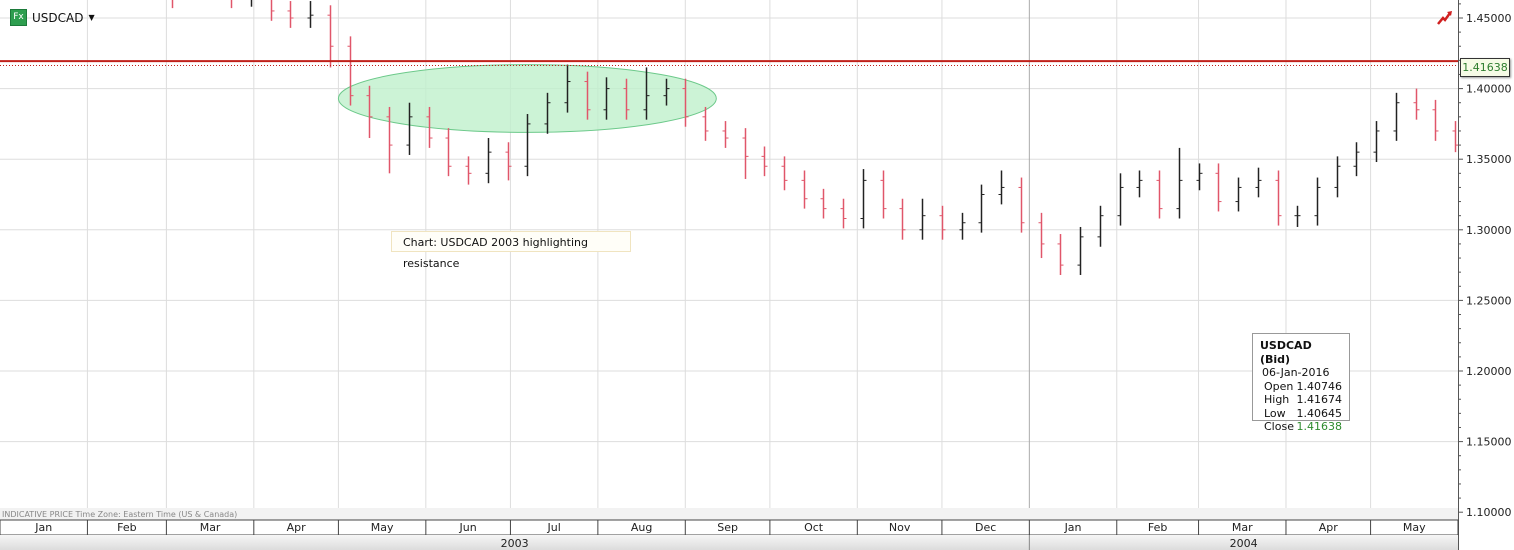 This screenshot has height=550, width=1514. Describe the element at coordinates (729, 542) in the screenshot. I see `year-row` at that location.